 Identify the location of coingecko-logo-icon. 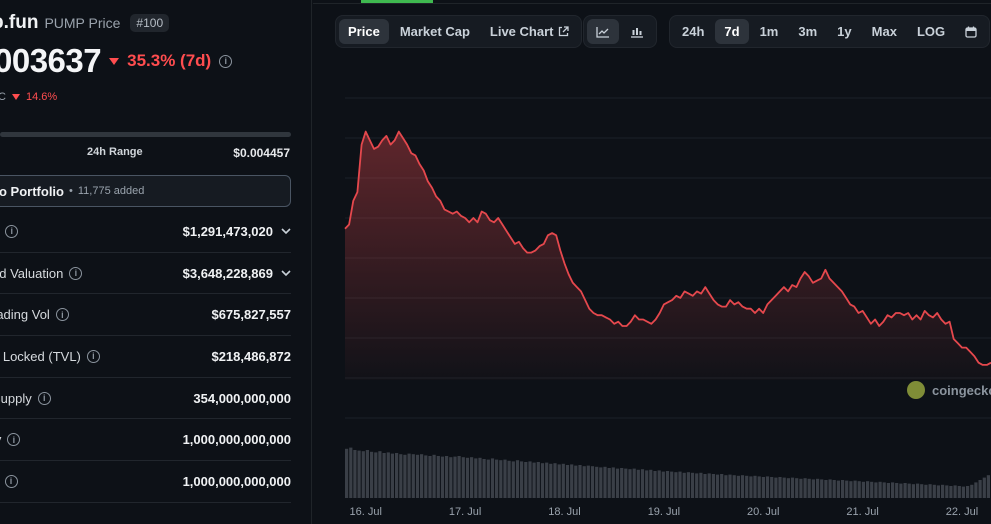
(916, 390).